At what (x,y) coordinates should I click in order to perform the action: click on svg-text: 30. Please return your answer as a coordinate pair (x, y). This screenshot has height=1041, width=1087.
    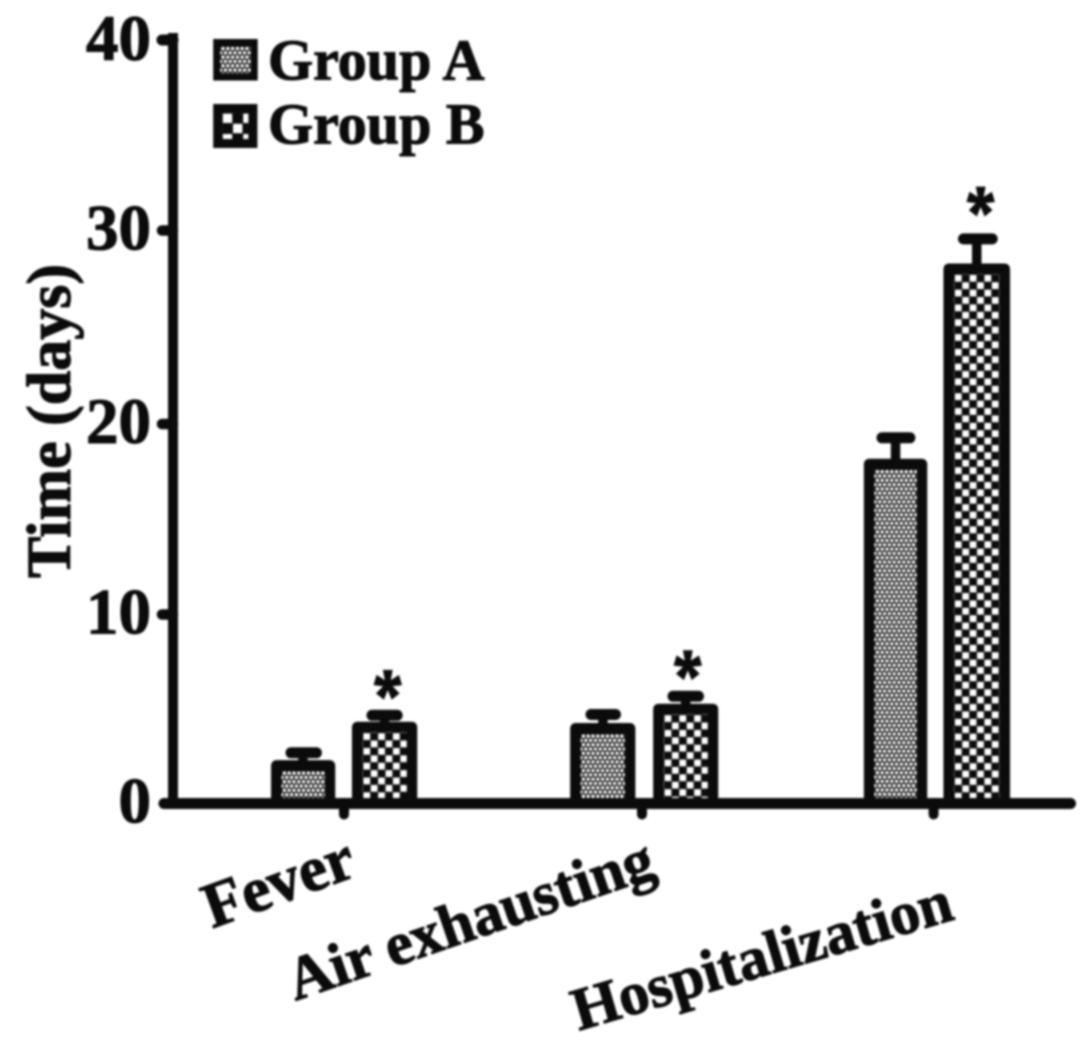
    Looking at the image, I should click on (118, 229).